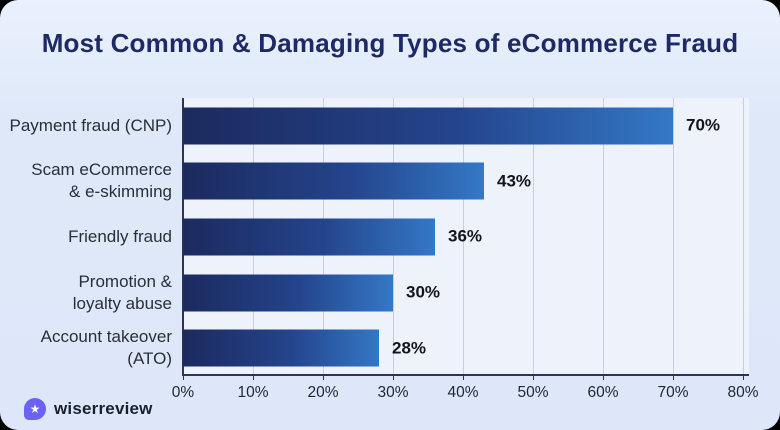 This screenshot has height=430, width=780. Describe the element at coordinates (183, 392) in the screenshot. I see `x-tick-label: 0%` at that location.